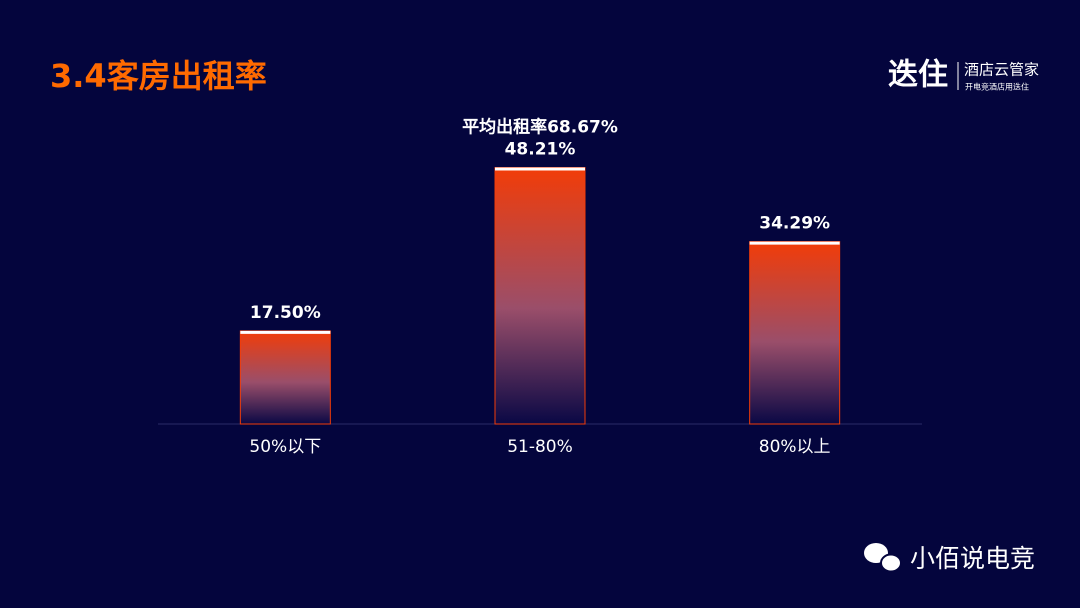  I want to click on x-tick-label: 50%以下, so click(285, 447).